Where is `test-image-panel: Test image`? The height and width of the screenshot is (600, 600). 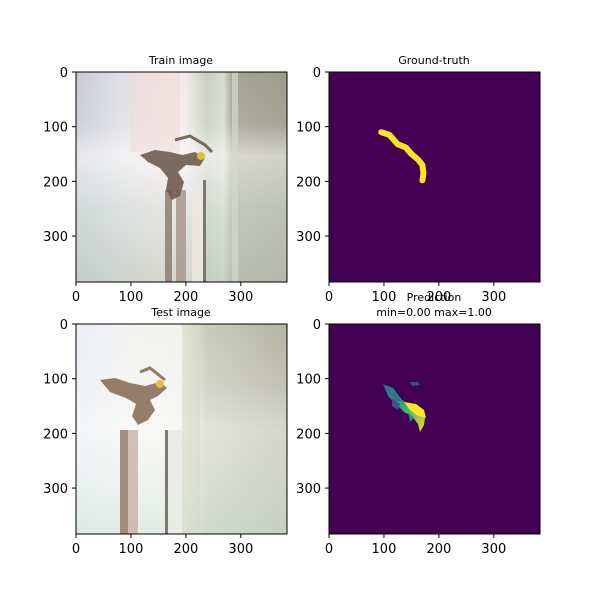 test-image-panel: Test image is located at coordinates (181, 420).